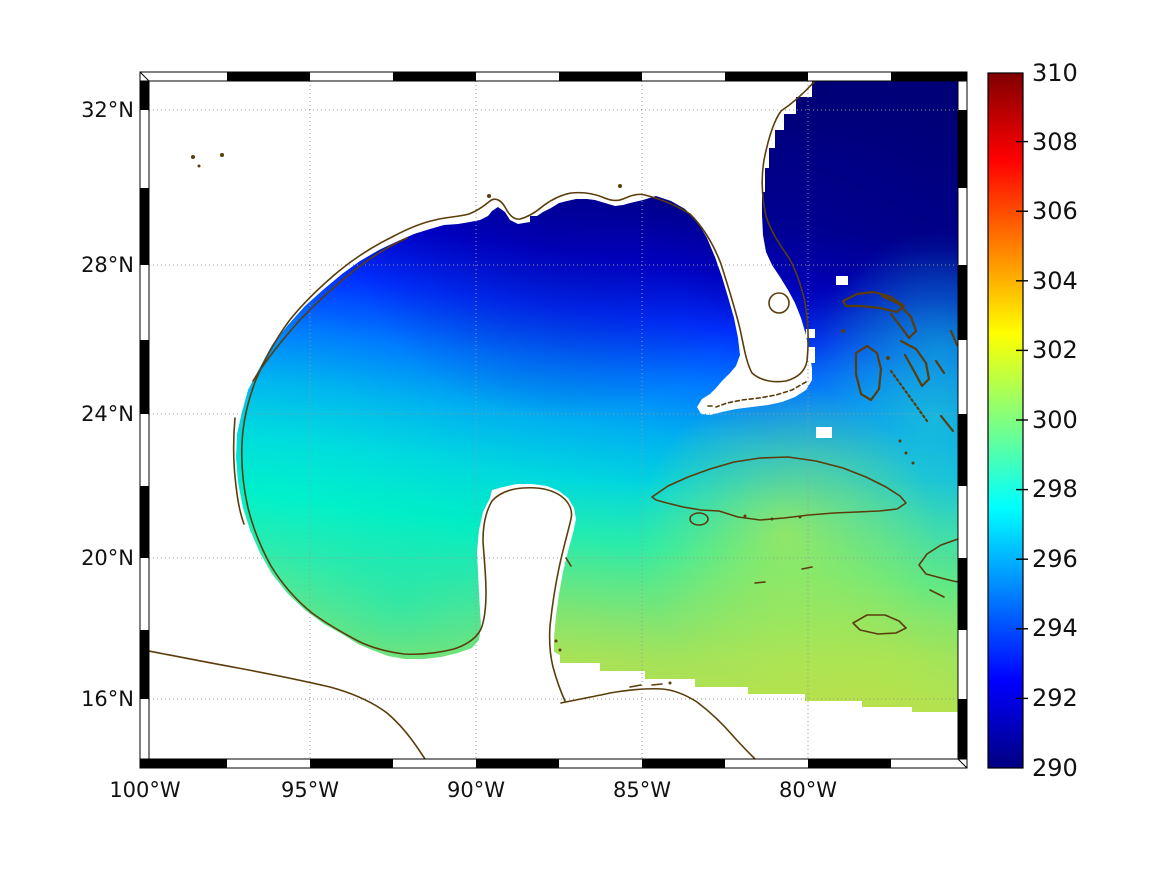 The height and width of the screenshot is (875, 1167). I want to click on island-right-edge, so click(953, 338).